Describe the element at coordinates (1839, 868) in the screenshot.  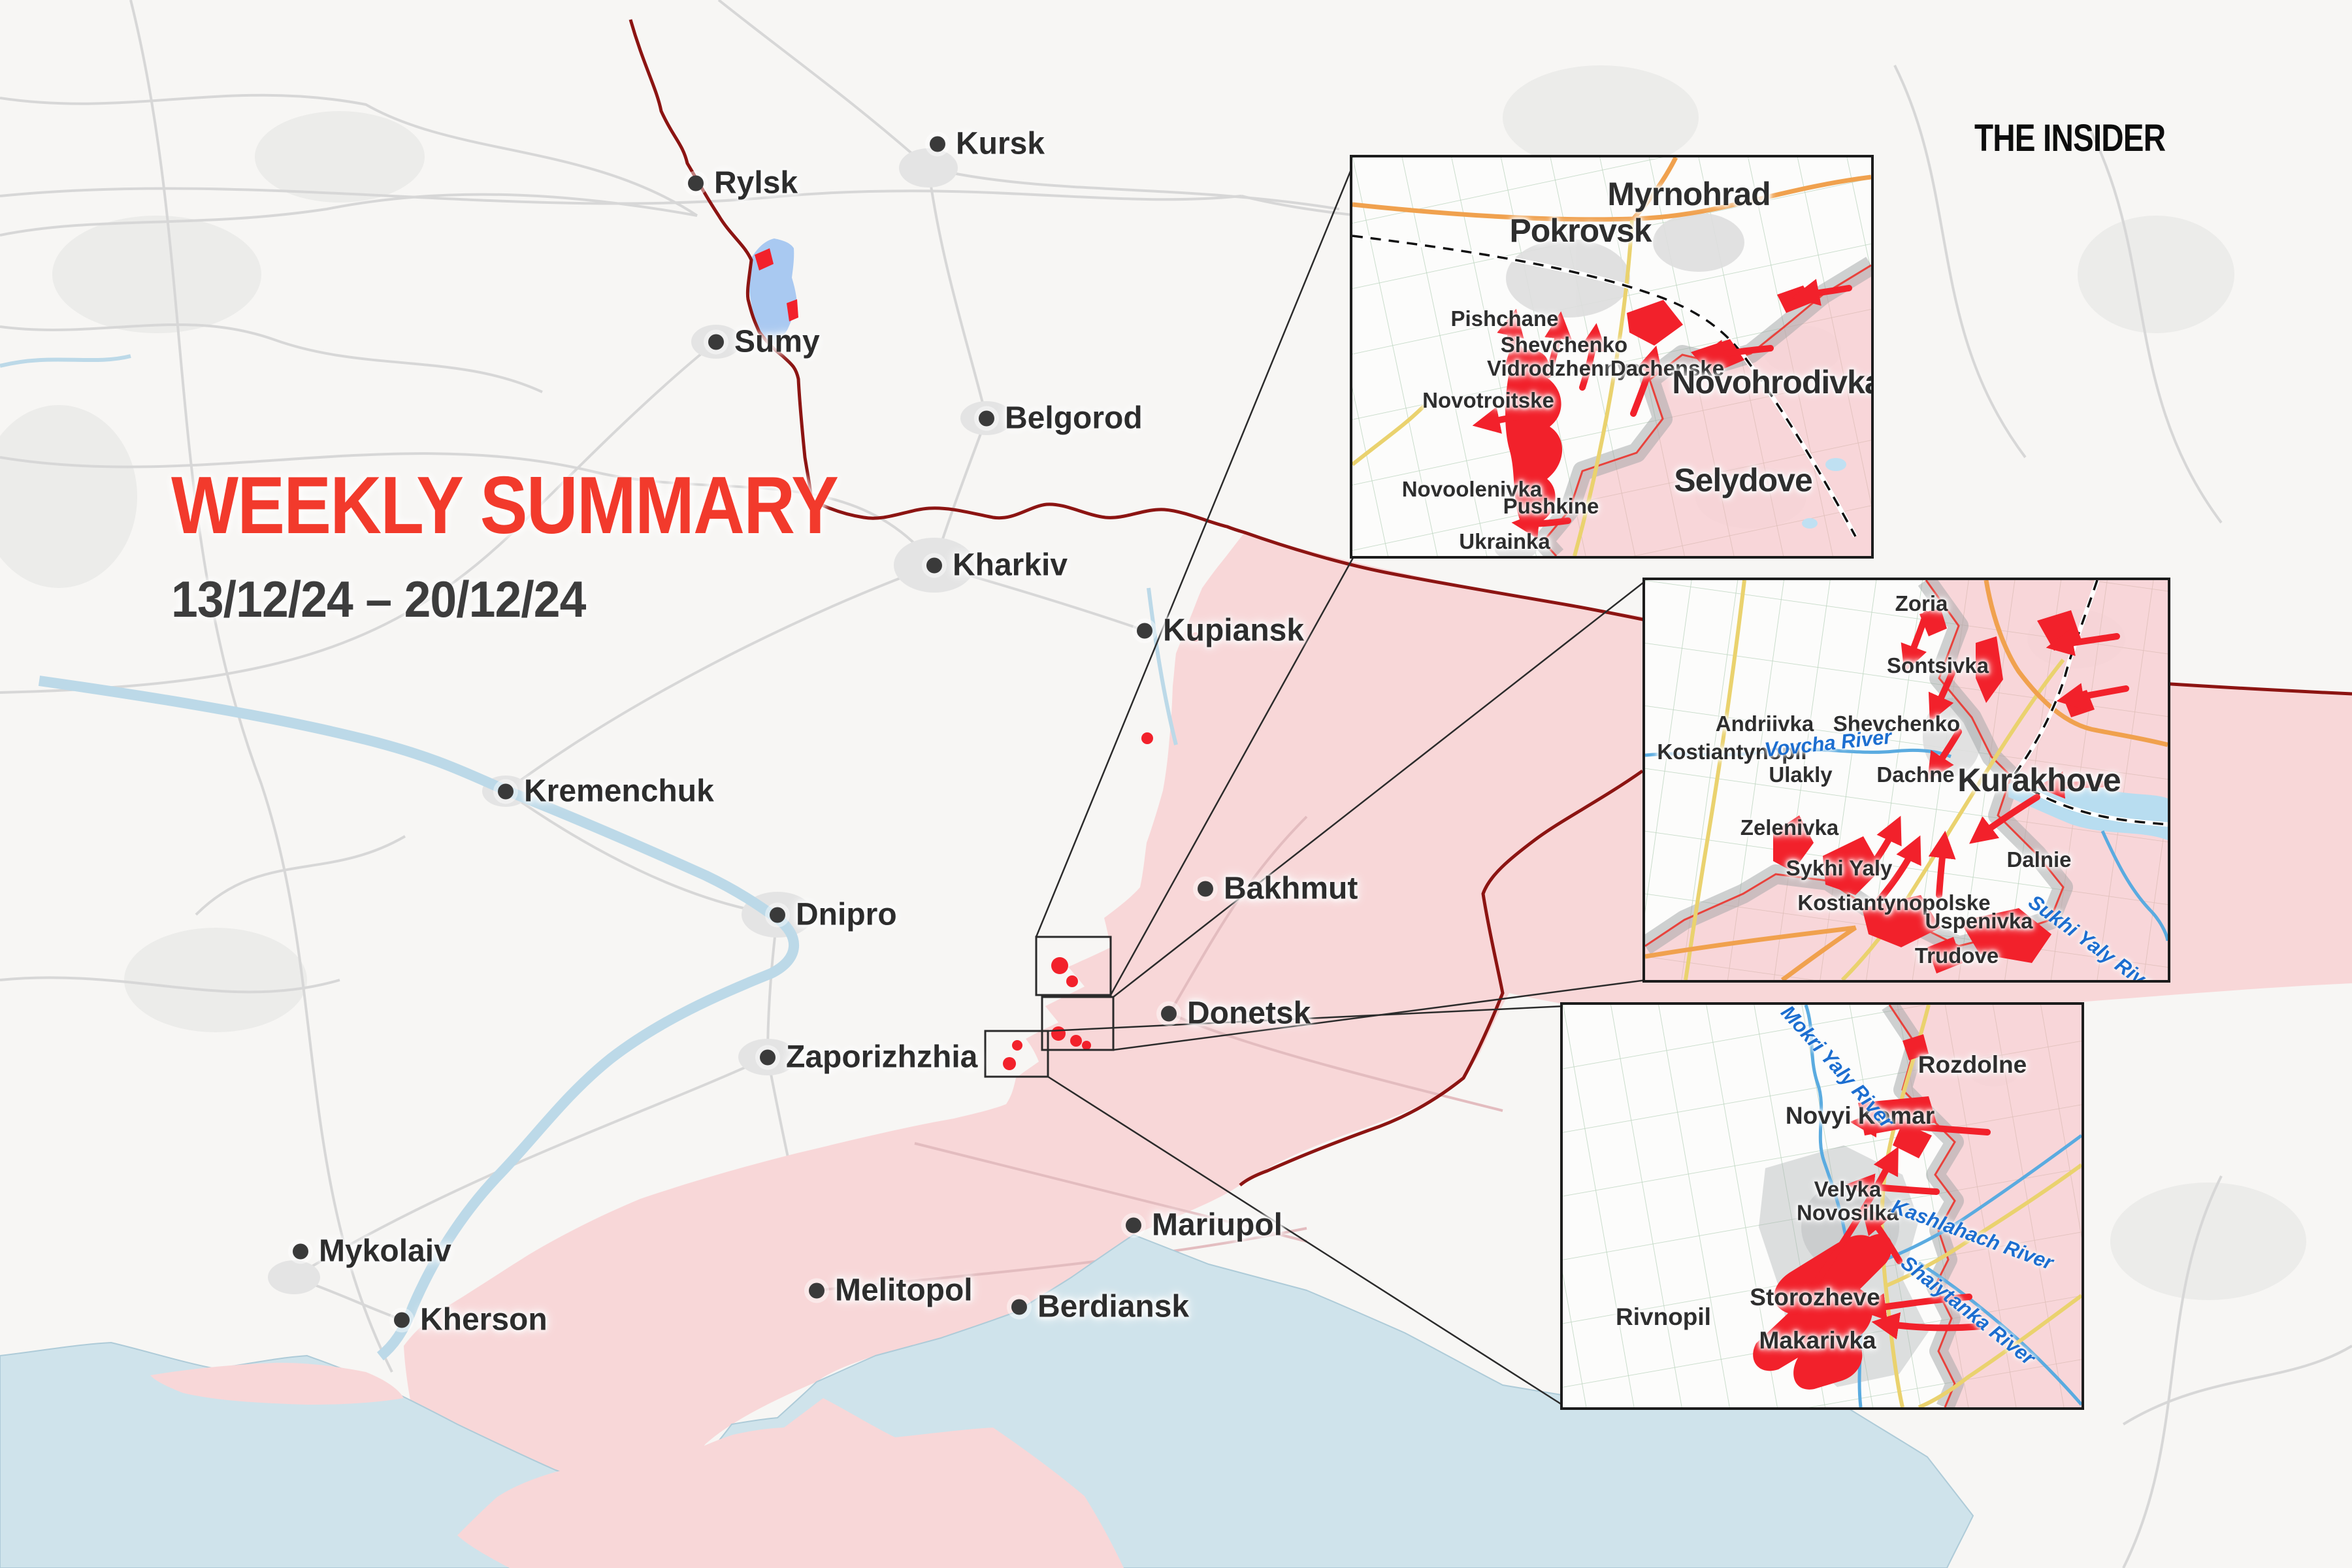
I see `town-label: Sykhi Yaly` at that location.